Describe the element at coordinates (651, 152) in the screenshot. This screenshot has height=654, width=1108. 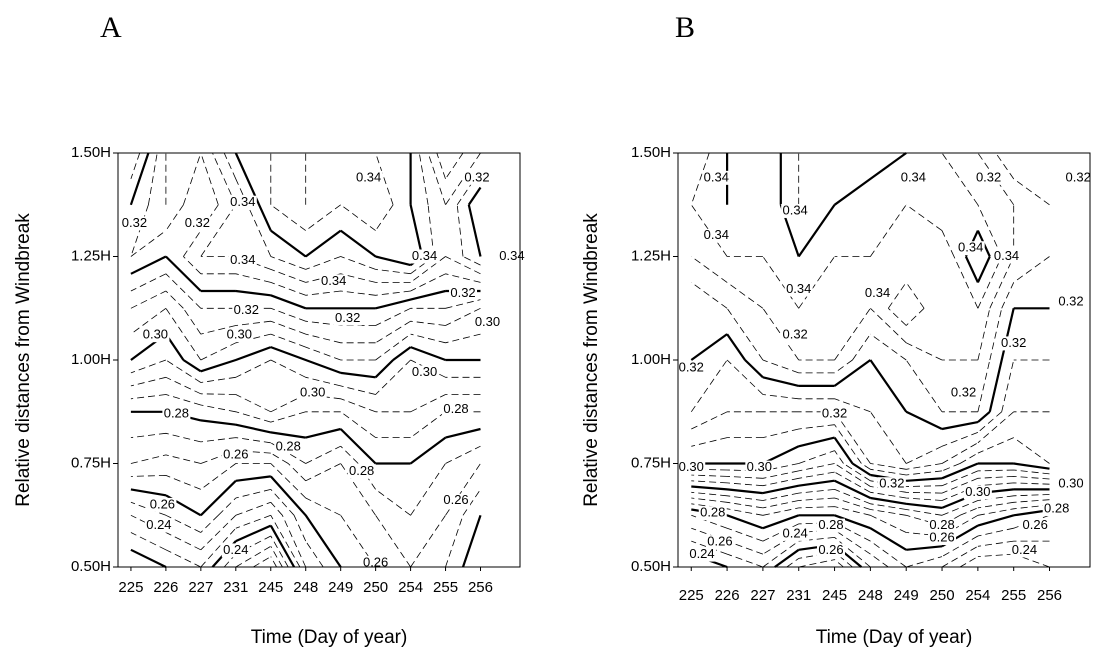
I see `y-tick-label: 1.50H` at that location.